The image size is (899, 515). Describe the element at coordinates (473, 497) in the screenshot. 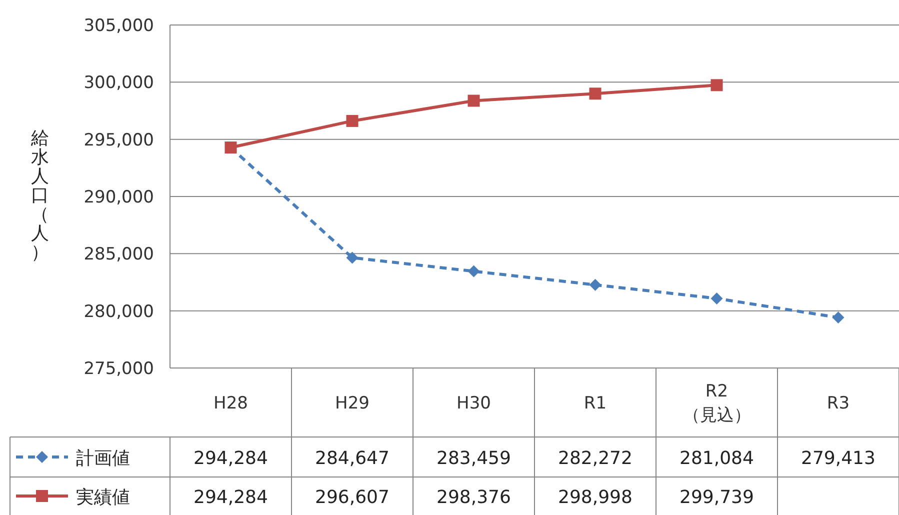

I see `data-label: 298,376` at that location.